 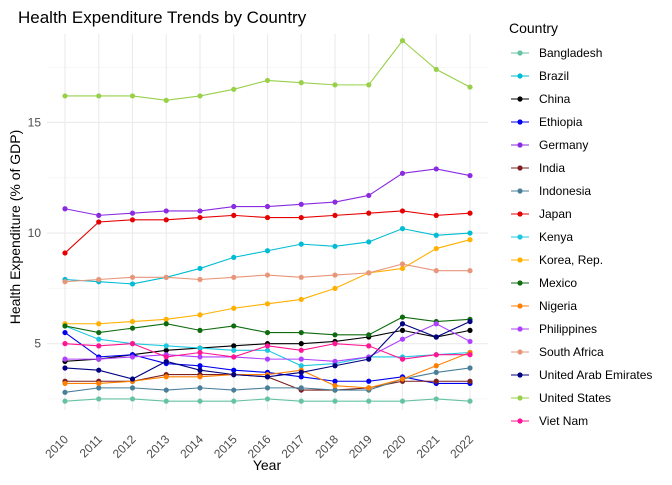 What do you see at coordinates (563, 145) in the screenshot?
I see `legend-label: Germany` at bounding box center [563, 145].